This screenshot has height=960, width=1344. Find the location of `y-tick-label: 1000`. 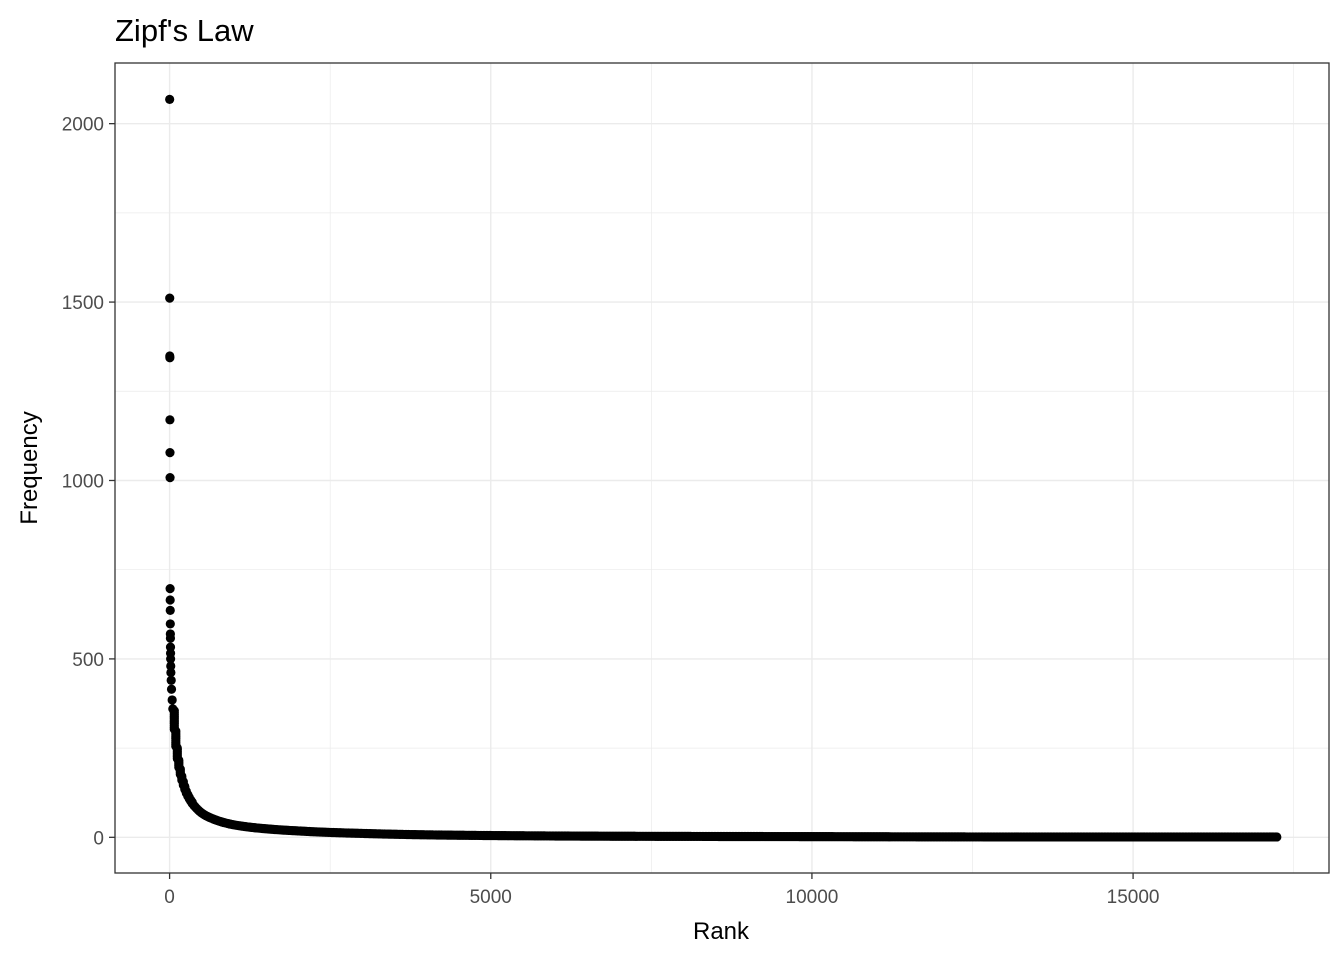

y-tick-label: 1000 is located at coordinates (83, 481).